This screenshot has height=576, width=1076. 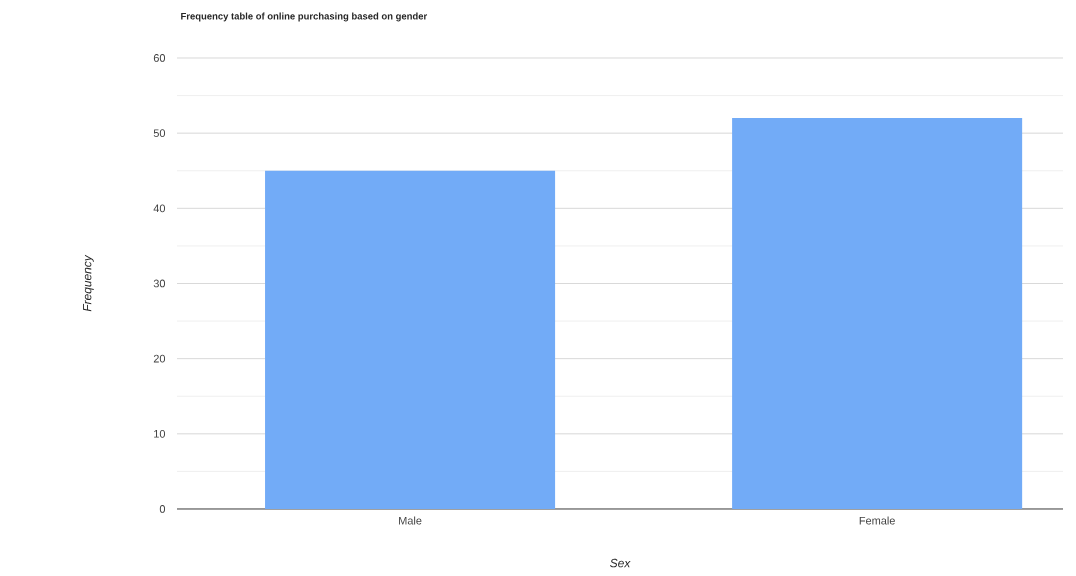 What do you see at coordinates (620, 563) in the screenshot?
I see `x-axis-title: Sex` at bounding box center [620, 563].